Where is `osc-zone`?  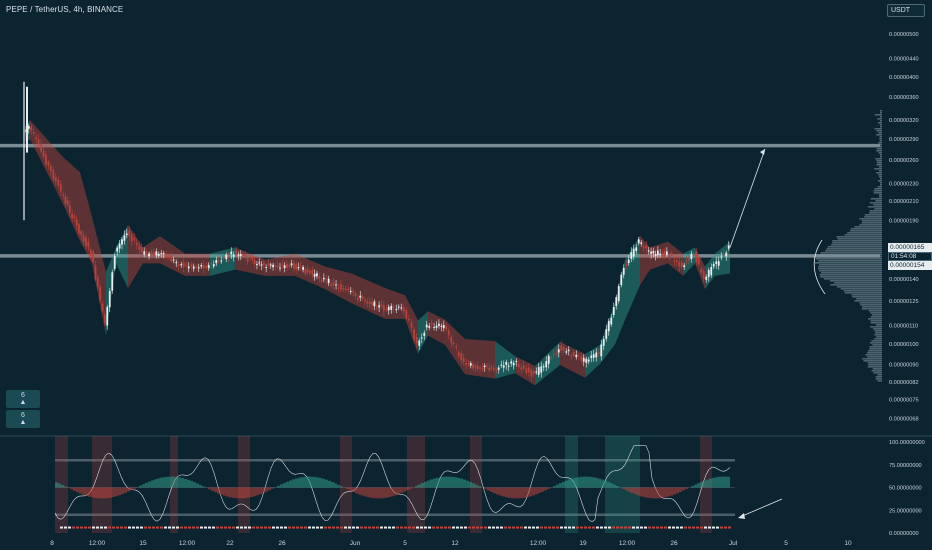 osc-zone is located at coordinates (346, 484).